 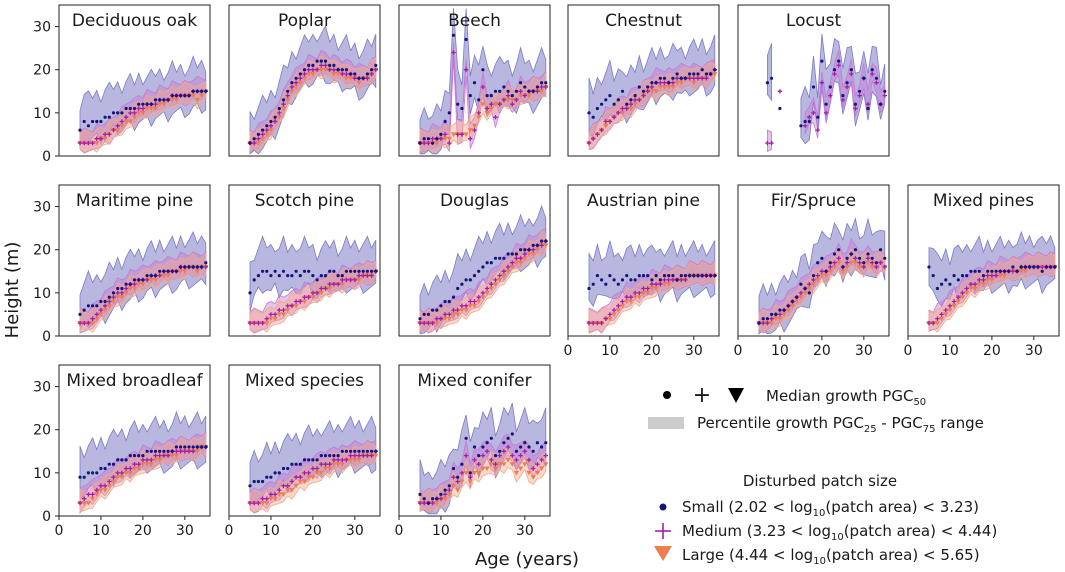 What do you see at coordinates (474, 440) in the screenshot?
I see `frame-mixed-conifer` at bounding box center [474, 440].